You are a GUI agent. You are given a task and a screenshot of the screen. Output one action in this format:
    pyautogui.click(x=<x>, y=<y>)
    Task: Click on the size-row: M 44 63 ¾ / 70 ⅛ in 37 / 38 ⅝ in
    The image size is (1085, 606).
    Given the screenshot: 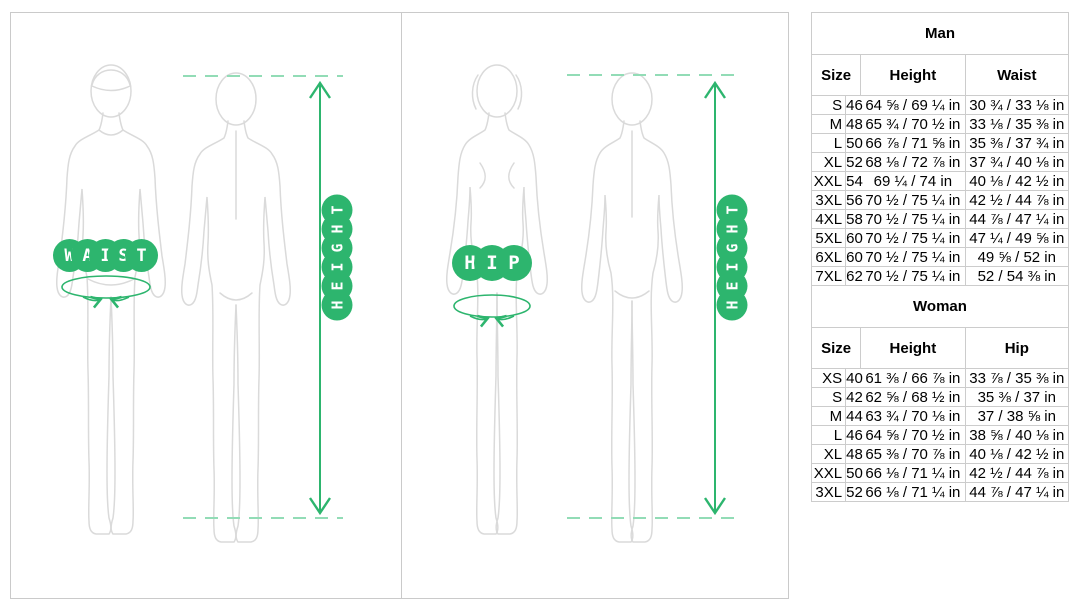 What is the action you would take?
    pyautogui.click(x=940, y=416)
    